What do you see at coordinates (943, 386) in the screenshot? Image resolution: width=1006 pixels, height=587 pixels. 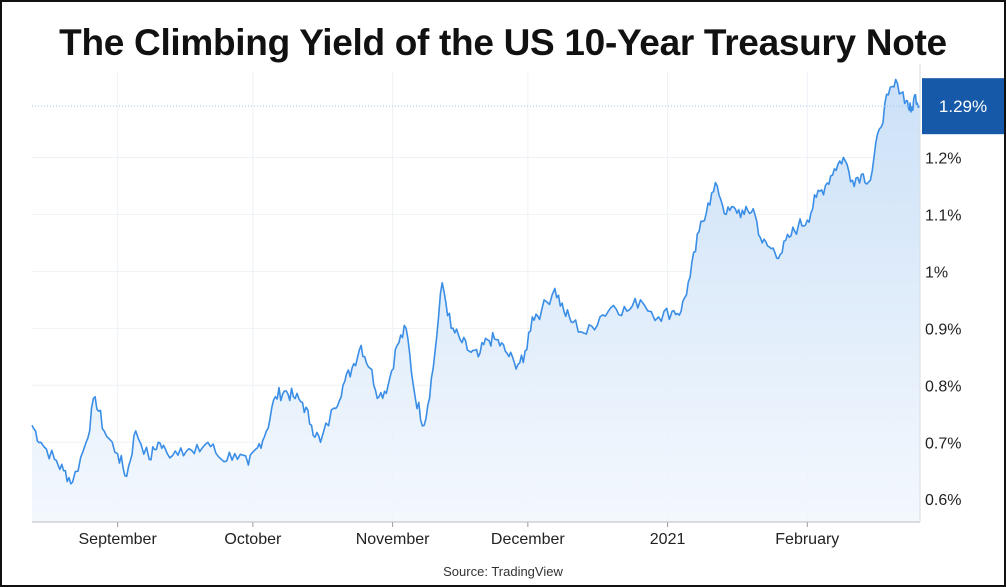 I see `y-tick-label: 0.8%` at bounding box center [943, 386].